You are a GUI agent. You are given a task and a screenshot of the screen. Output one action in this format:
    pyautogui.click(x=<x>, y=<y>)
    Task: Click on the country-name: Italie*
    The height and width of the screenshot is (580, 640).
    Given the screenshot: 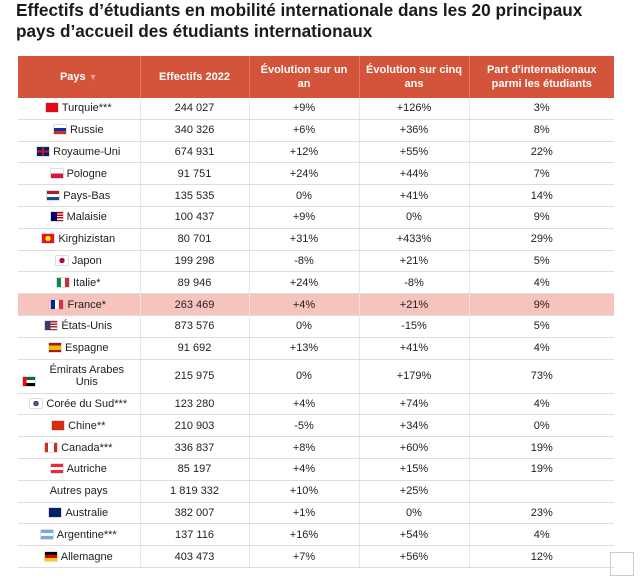 What is the action you would take?
    pyautogui.click(x=86, y=282)
    